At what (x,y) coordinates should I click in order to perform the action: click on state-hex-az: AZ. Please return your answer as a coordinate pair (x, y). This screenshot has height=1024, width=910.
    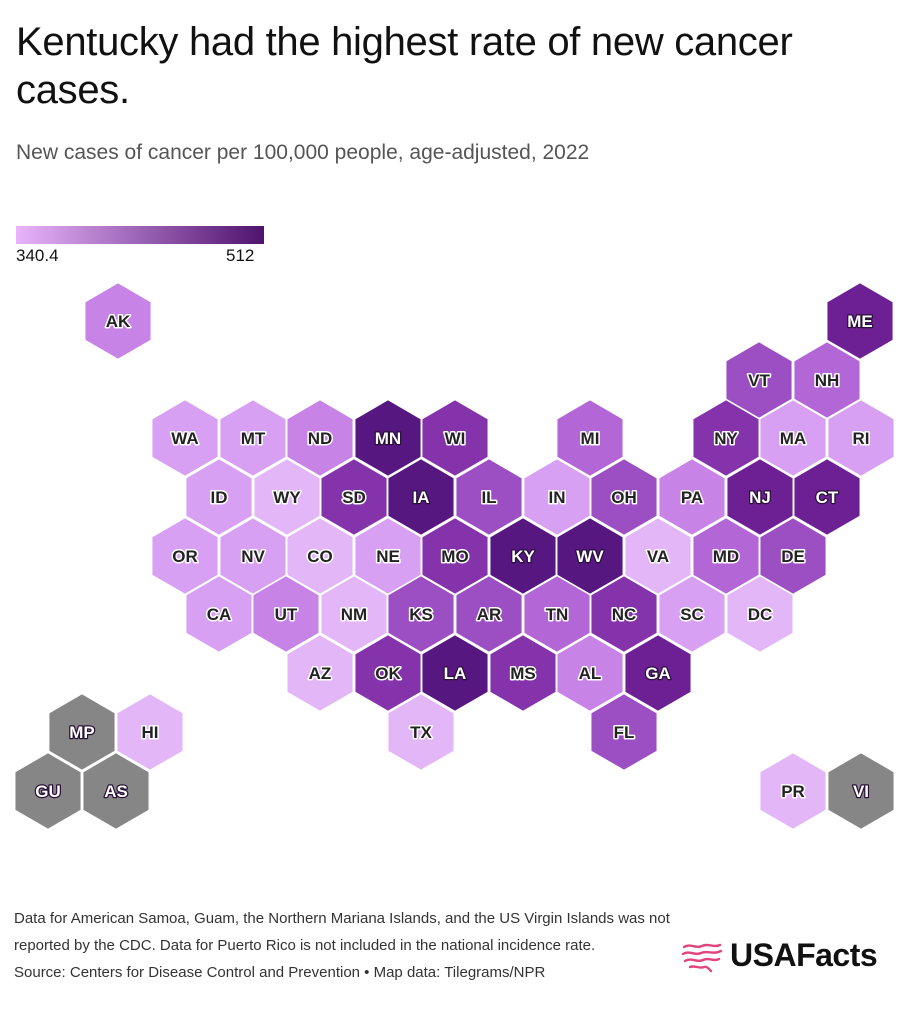
    Looking at the image, I should click on (320, 673).